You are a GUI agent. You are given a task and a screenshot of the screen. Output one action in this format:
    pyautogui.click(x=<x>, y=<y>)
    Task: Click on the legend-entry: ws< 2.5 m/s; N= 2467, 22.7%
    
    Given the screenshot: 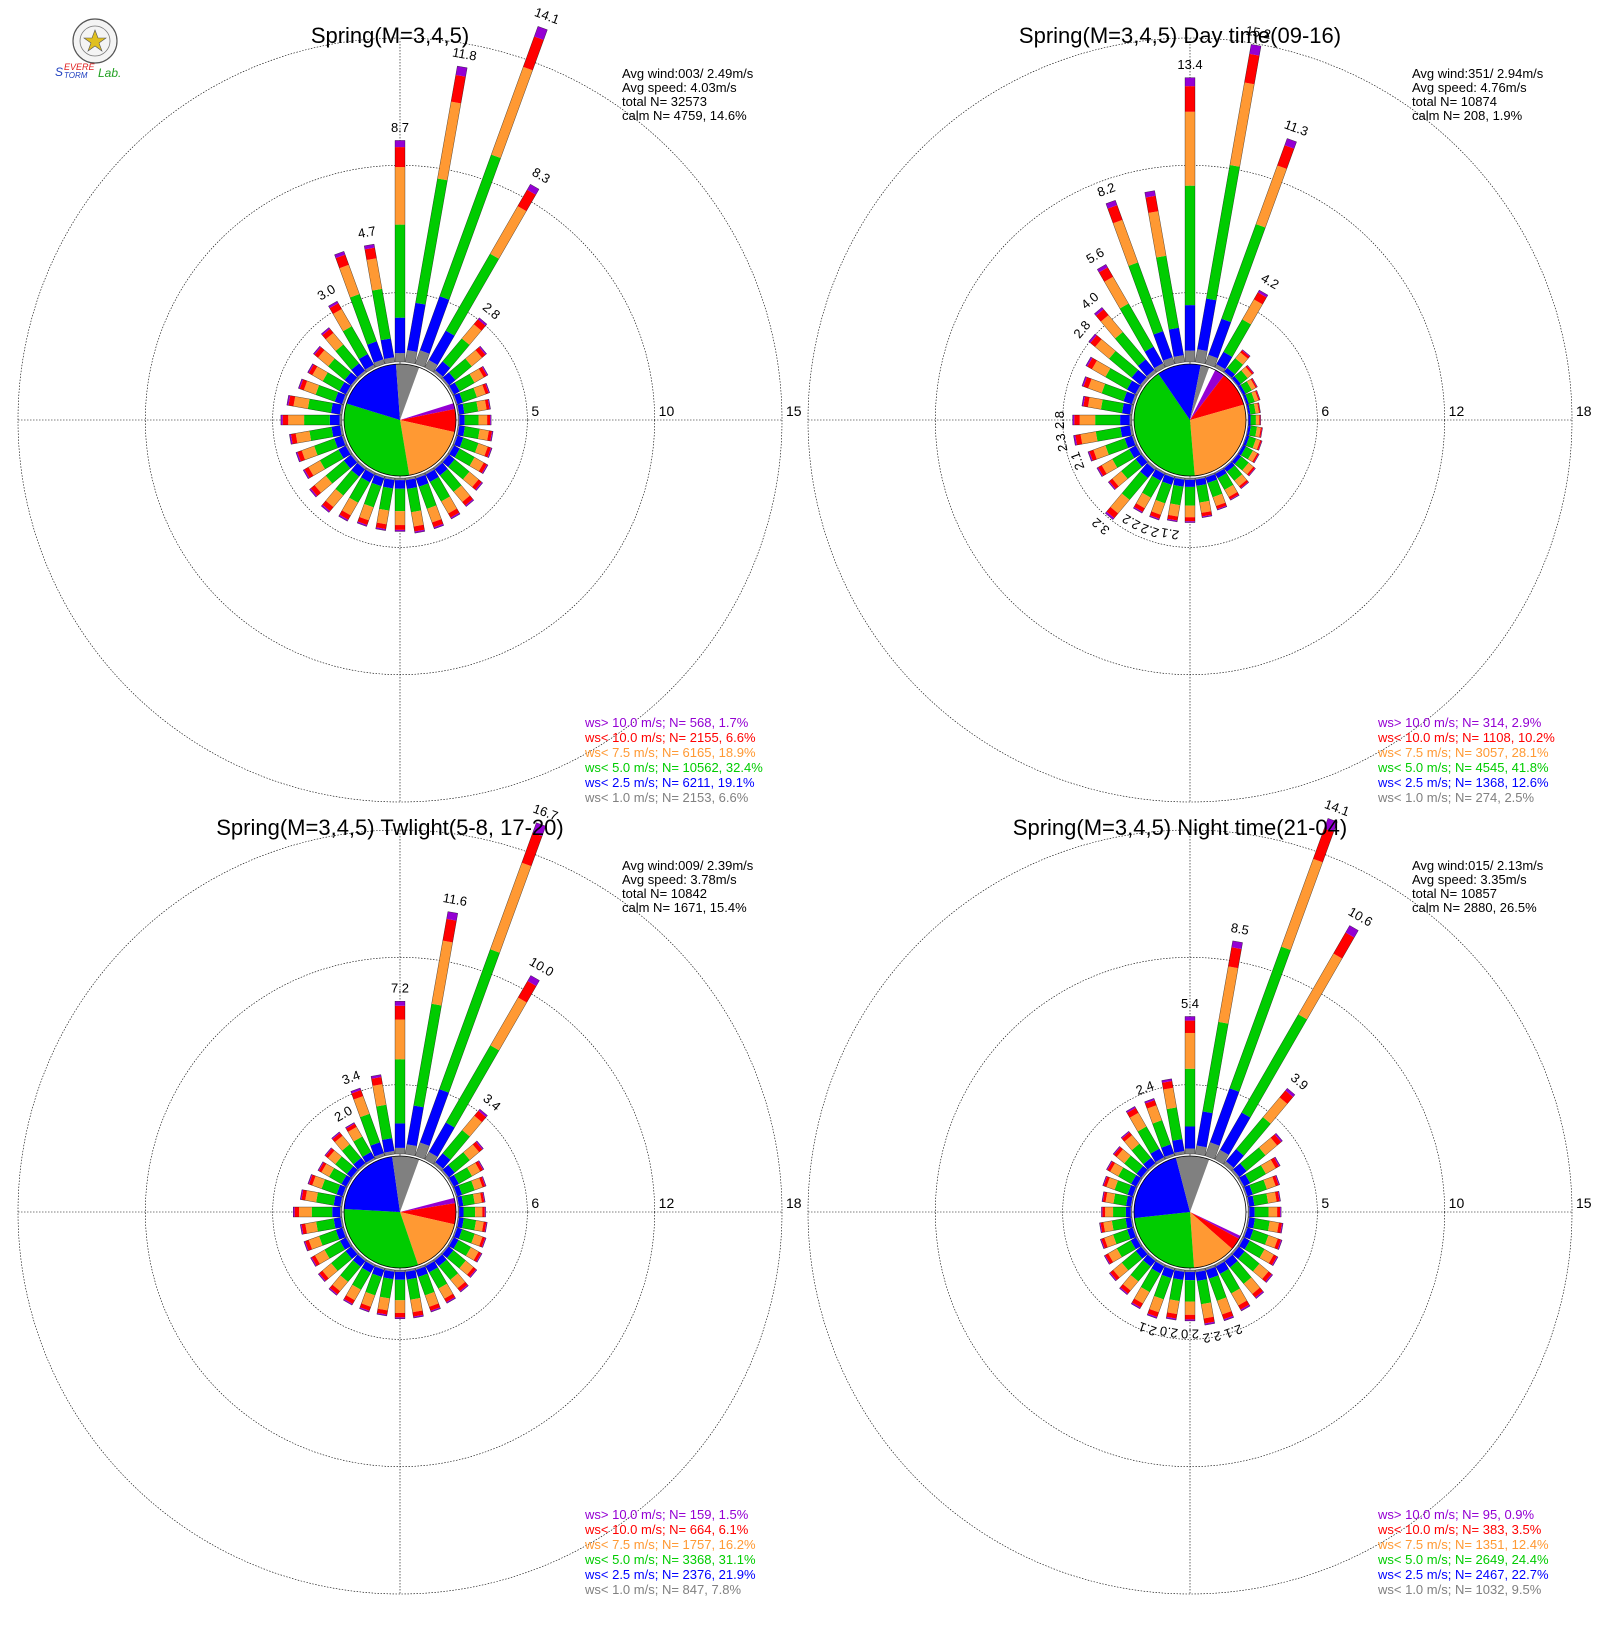 What is the action you would take?
    pyautogui.click(x=1463, y=1574)
    